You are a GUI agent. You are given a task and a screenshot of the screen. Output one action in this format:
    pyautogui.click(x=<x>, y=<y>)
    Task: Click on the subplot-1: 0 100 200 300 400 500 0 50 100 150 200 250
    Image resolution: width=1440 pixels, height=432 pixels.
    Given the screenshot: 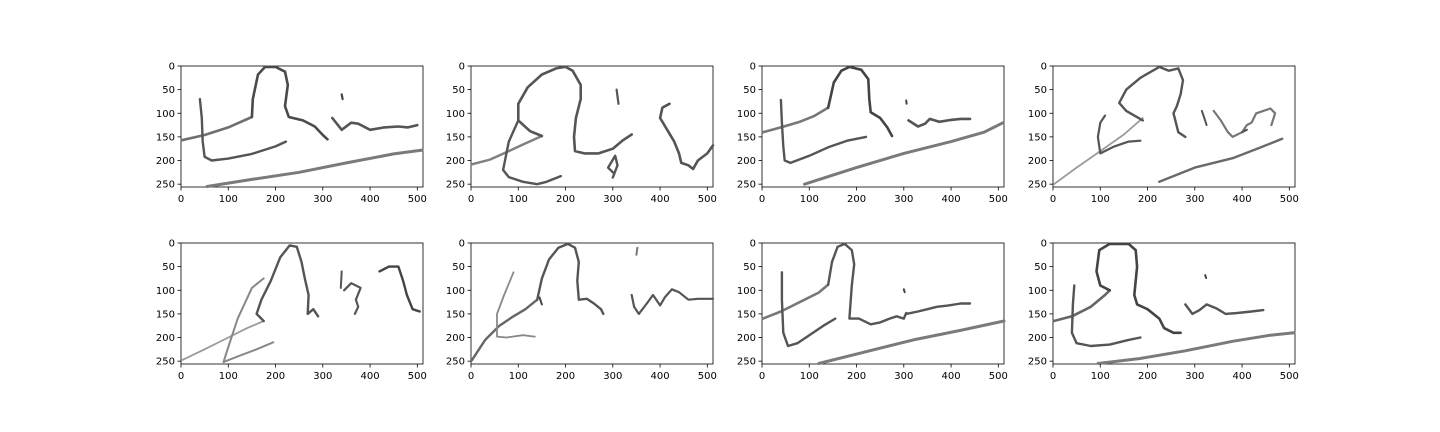 What is the action you would take?
    pyautogui.click(x=291, y=134)
    